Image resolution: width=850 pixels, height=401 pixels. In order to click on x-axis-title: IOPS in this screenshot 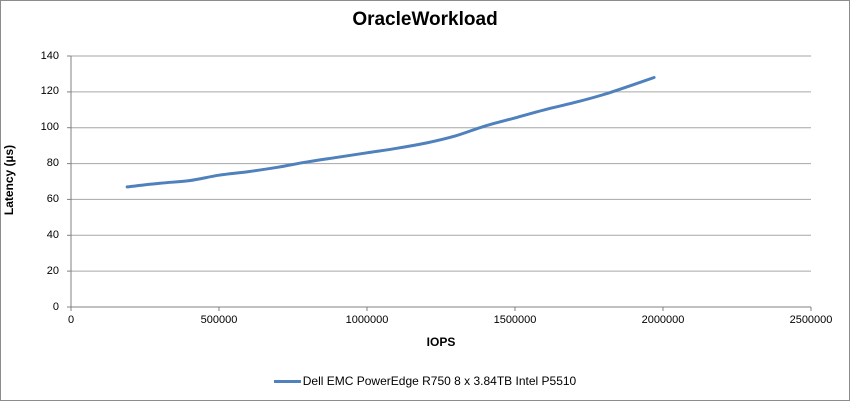, I will do `click(441, 342)`.